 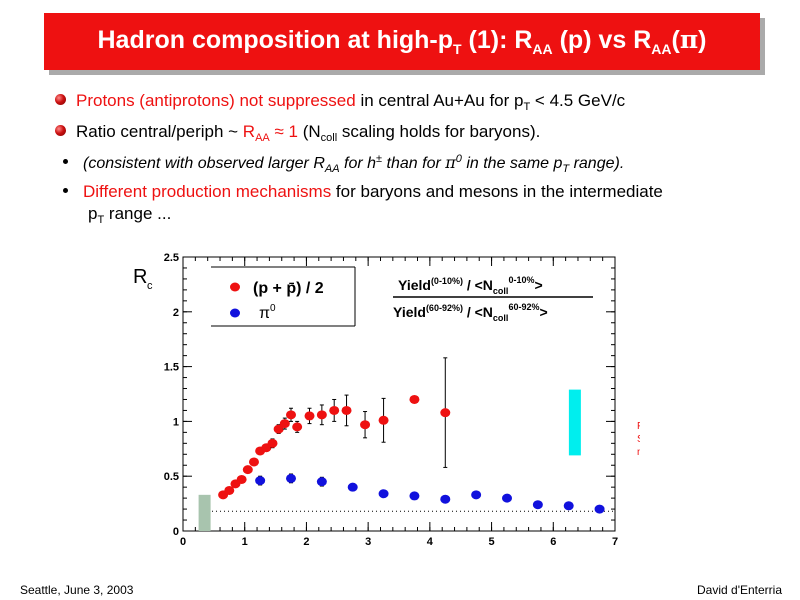 What do you see at coordinates (140, 277) in the screenshot?
I see `y-axis-label: R` at bounding box center [140, 277].